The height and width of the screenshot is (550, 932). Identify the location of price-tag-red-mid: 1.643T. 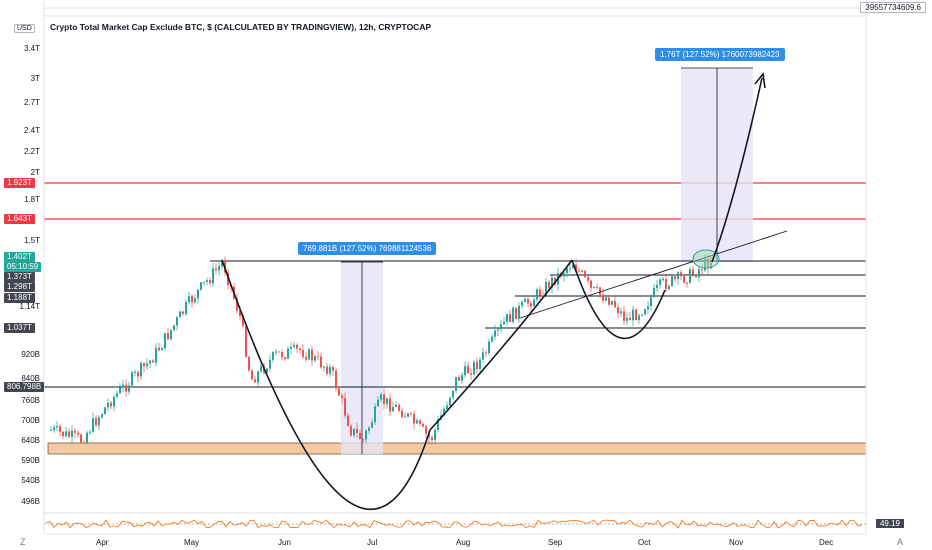
(19, 219).